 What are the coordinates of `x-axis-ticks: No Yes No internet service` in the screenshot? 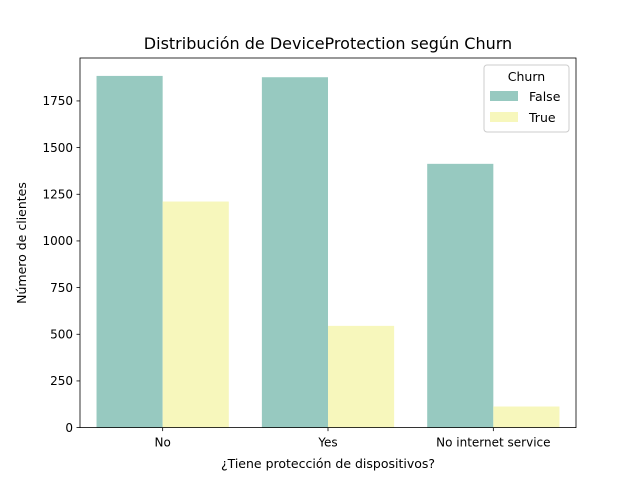 It's located at (353, 438).